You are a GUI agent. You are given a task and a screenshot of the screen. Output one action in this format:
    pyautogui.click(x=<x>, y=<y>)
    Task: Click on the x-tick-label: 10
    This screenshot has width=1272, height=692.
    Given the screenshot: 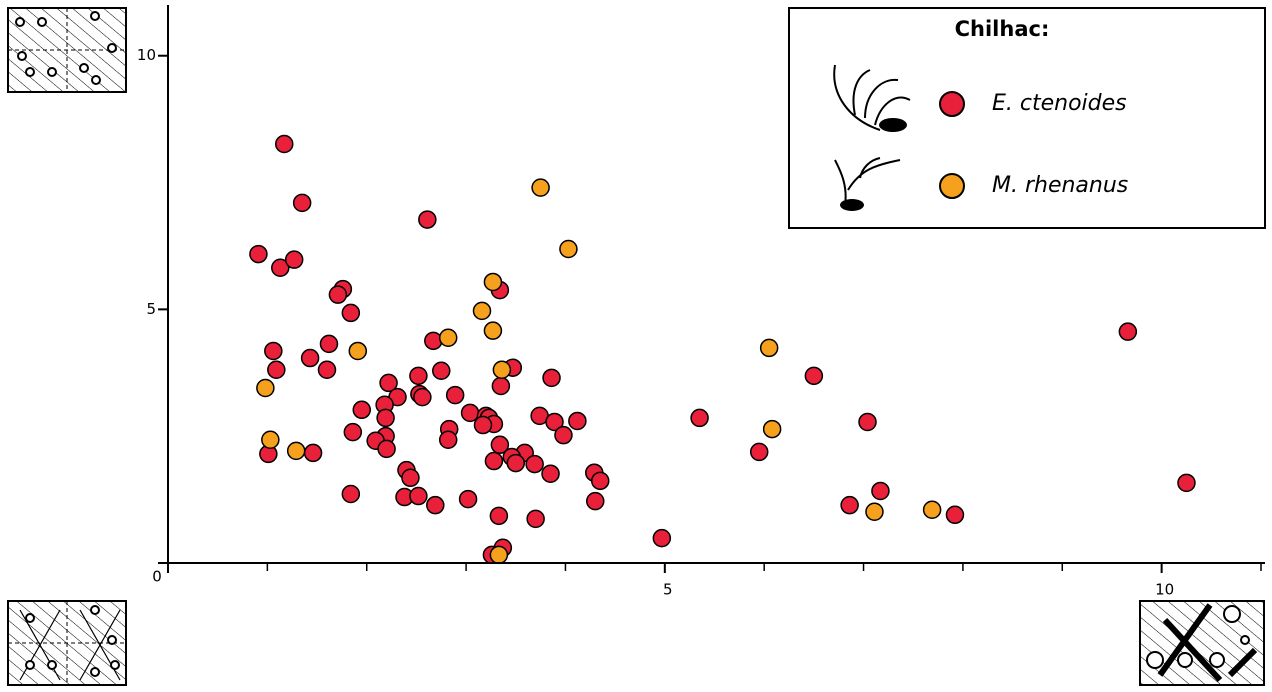 What is the action you would take?
    pyautogui.click(x=1164, y=590)
    